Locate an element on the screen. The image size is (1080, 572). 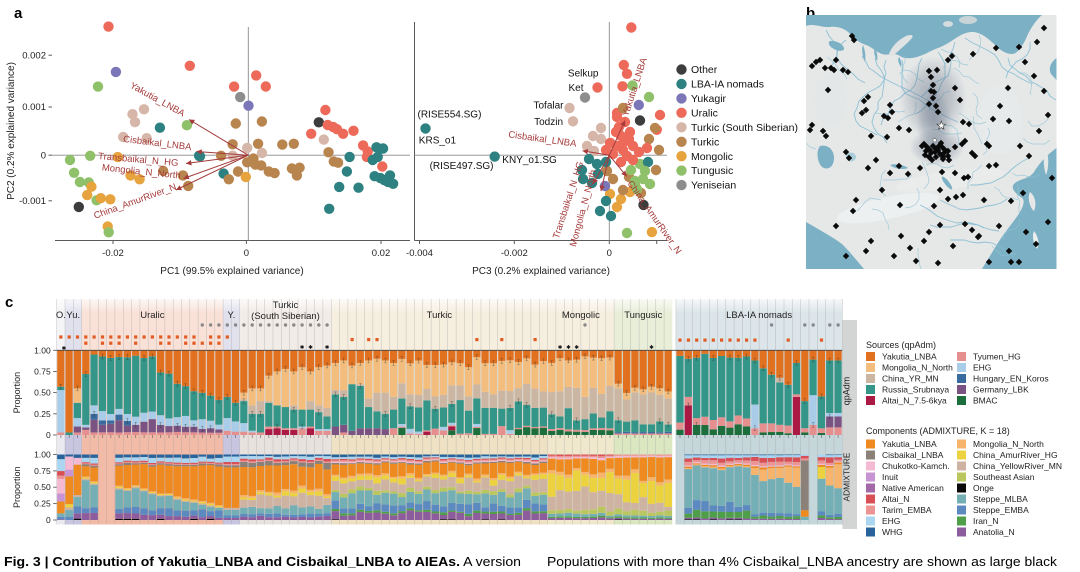
svg-text: Yu. is located at coordinates (73, 315).